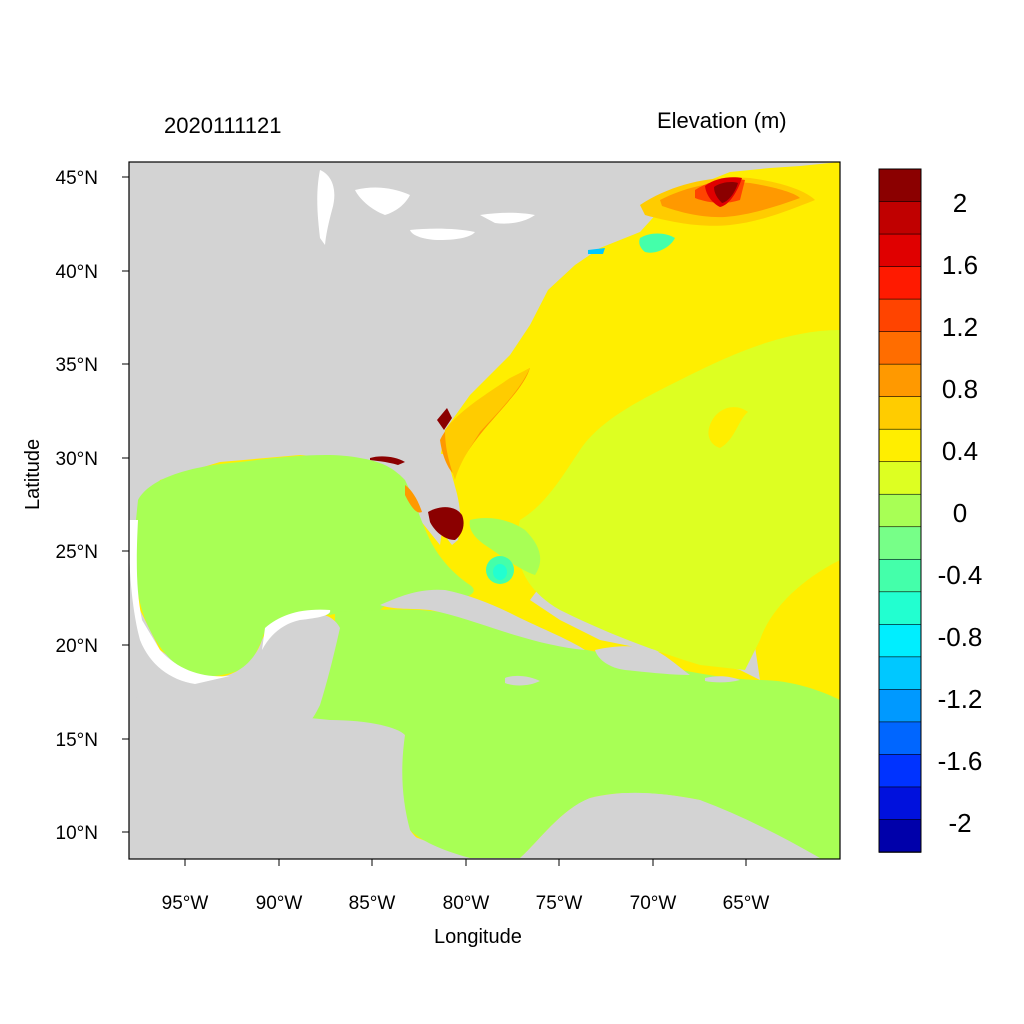  What do you see at coordinates (444, 419) in the screenshot?
I see `georgia-coast-surge` at bounding box center [444, 419].